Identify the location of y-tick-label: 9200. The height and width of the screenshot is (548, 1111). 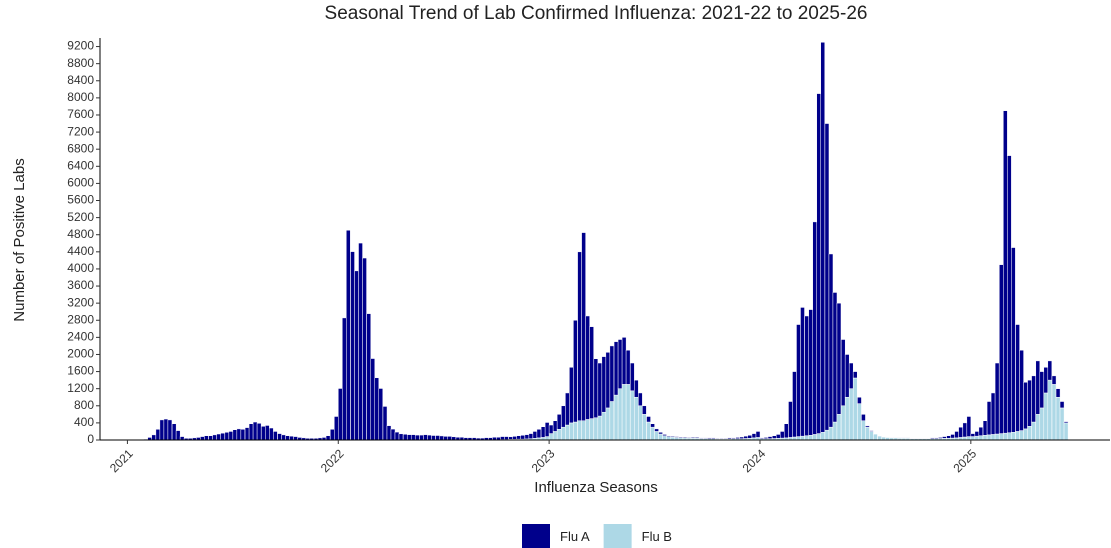
(80, 46).